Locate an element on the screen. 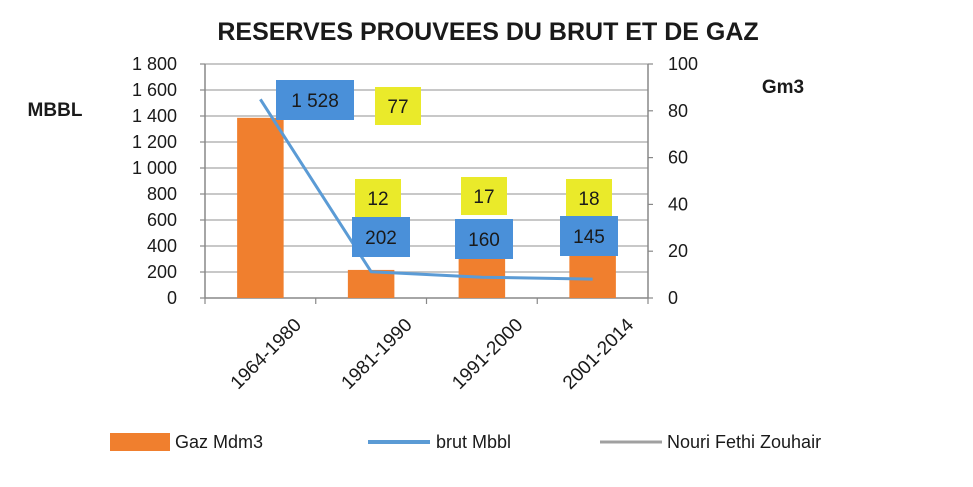  data-label-gaz: 12 is located at coordinates (377, 199).